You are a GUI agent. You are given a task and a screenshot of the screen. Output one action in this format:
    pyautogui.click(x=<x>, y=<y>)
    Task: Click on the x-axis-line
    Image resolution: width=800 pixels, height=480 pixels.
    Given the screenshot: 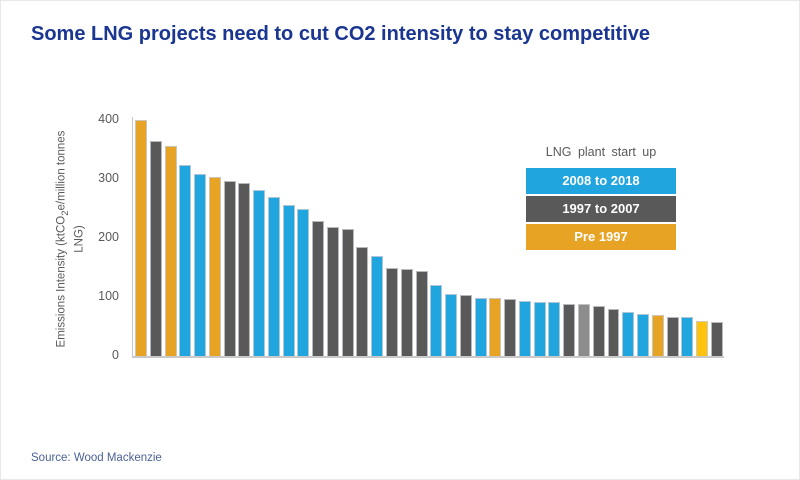 What is the action you would take?
    pyautogui.click(x=428, y=357)
    